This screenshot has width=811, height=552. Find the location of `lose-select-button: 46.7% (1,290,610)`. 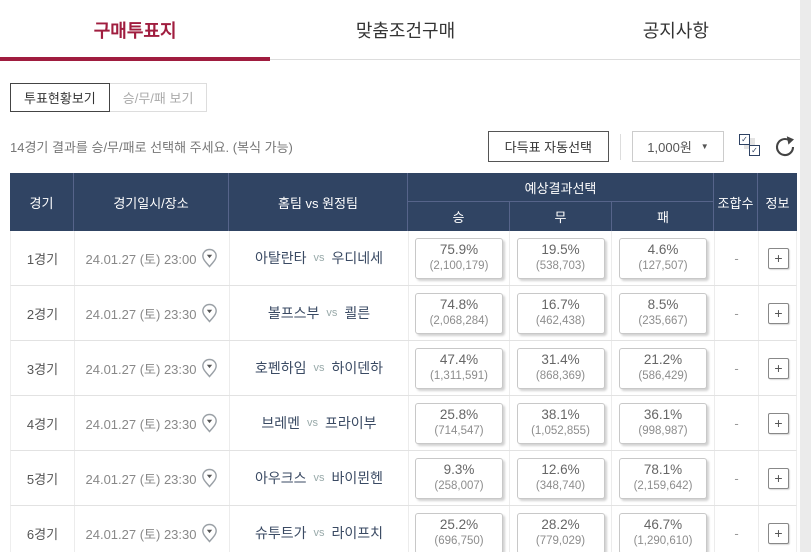

lose-select-button: 46.7% (1,290,610) is located at coordinates (663, 532).